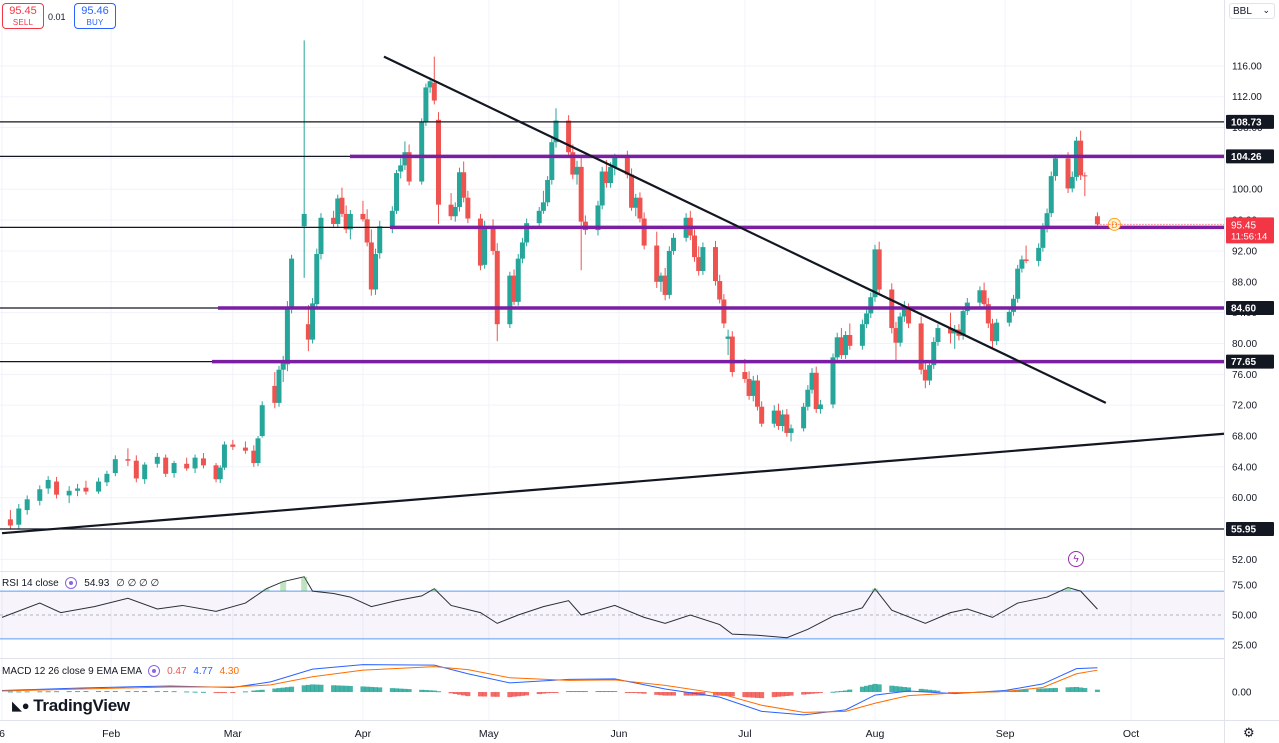  What do you see at coordinates (23, 16) in the screenshot?
I see `sell-button: 95.45 SELL` at bounding box center [23, 16].